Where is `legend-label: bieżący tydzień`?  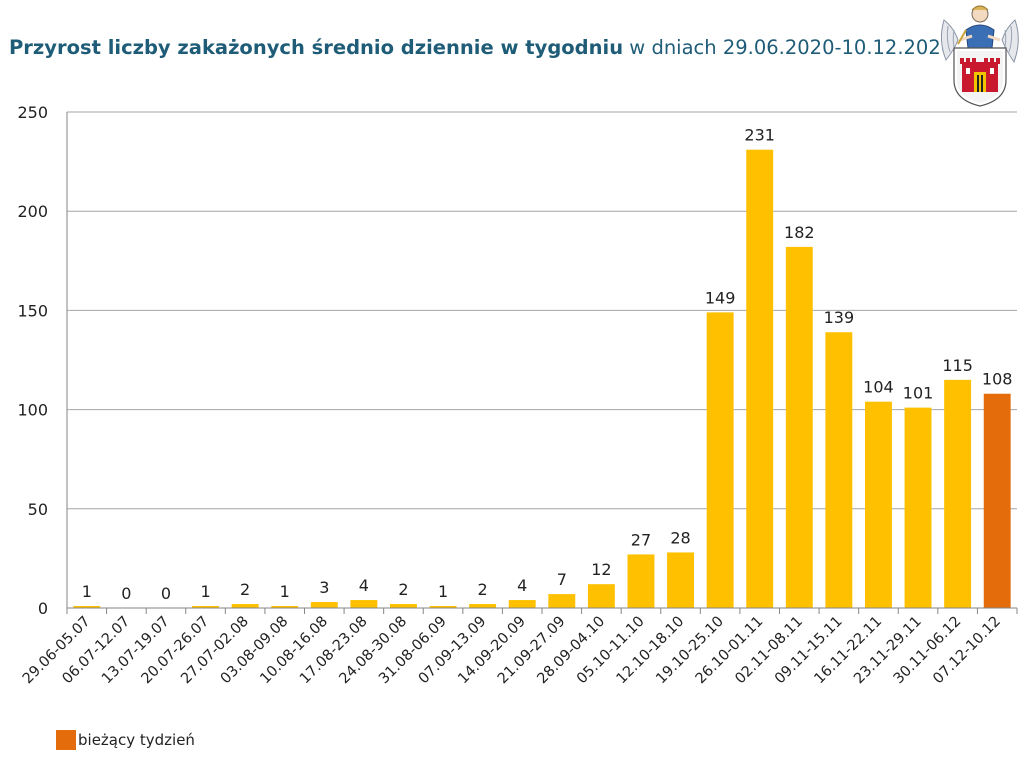
legend-label: bieżący tydzień is located at coordinates (136, 740).